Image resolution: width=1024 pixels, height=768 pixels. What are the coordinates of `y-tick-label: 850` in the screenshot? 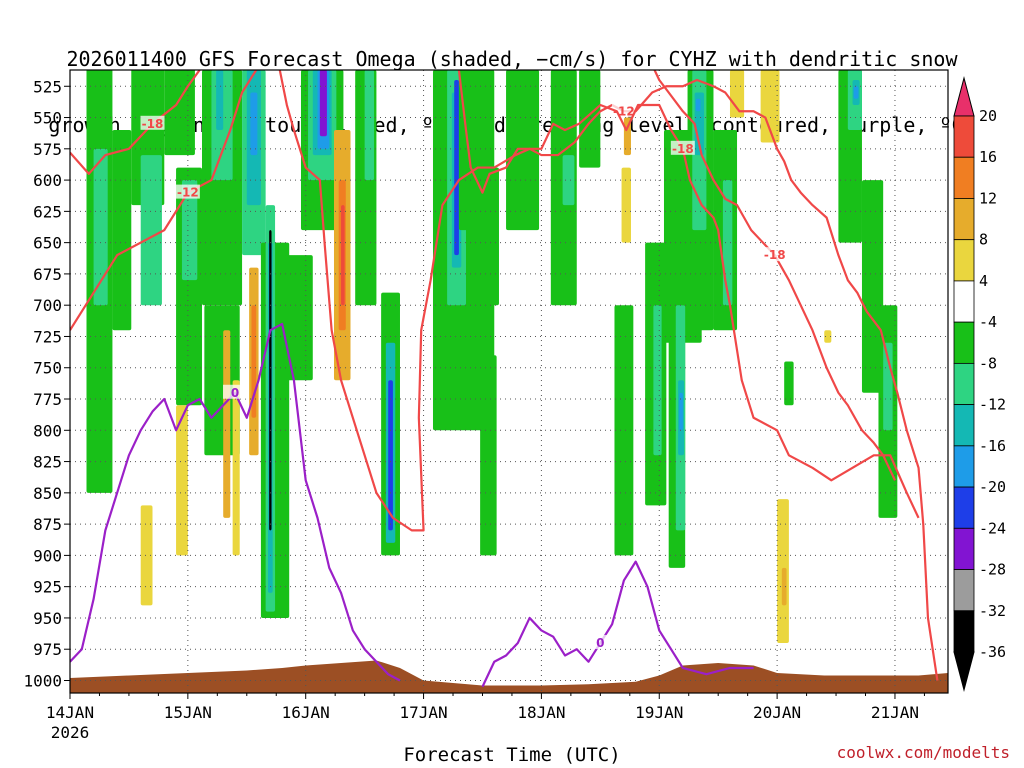 It's located at (47, 493).